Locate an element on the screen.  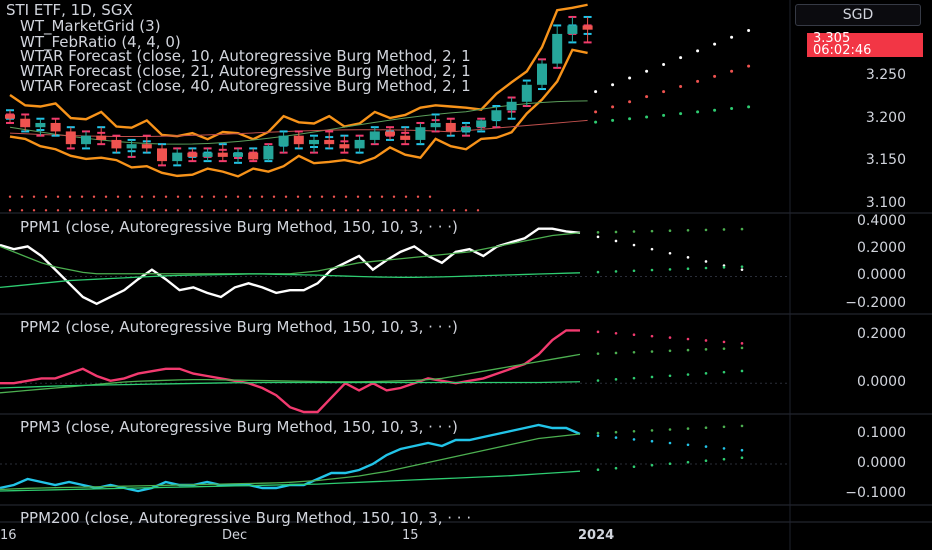
y-tick-label: 3.100 is located at coordinates (885, 202).